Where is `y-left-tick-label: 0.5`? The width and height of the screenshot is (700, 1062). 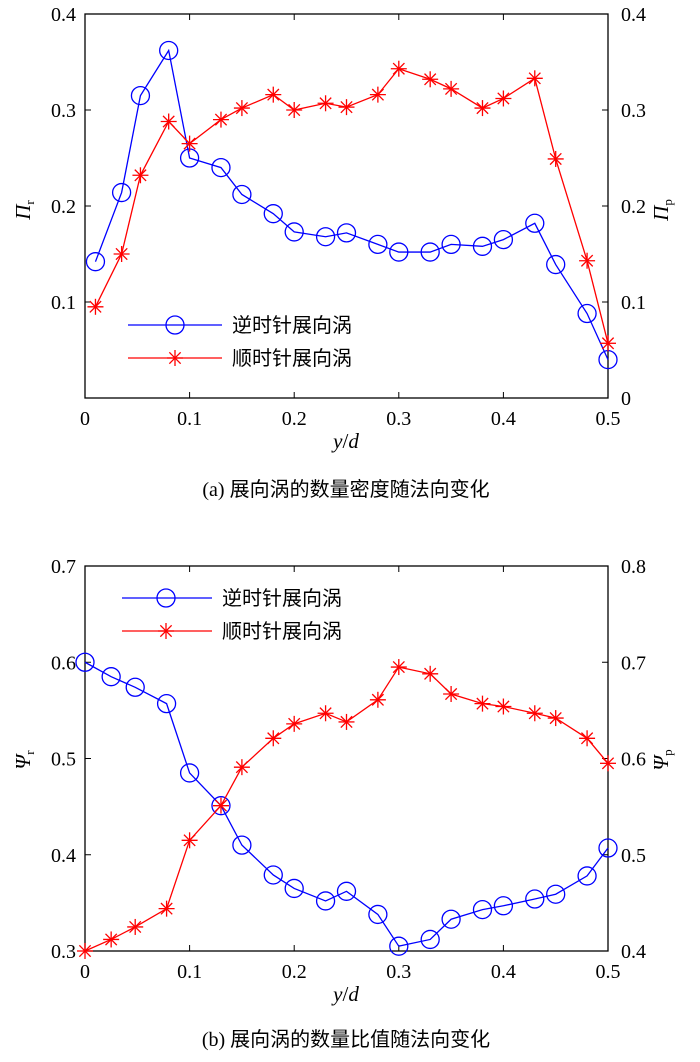
y-left-tick-label: 0.5 is located at coordinates (63, 760).